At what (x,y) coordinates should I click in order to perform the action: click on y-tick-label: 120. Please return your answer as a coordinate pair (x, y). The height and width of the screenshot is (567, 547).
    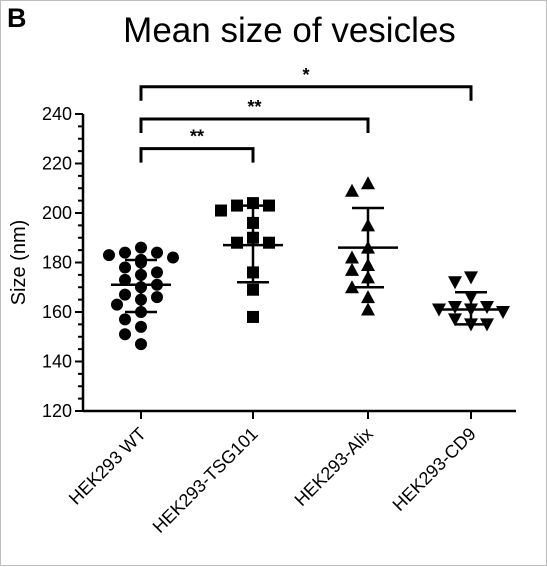
    Looking at the image, I should click on (57, 411).